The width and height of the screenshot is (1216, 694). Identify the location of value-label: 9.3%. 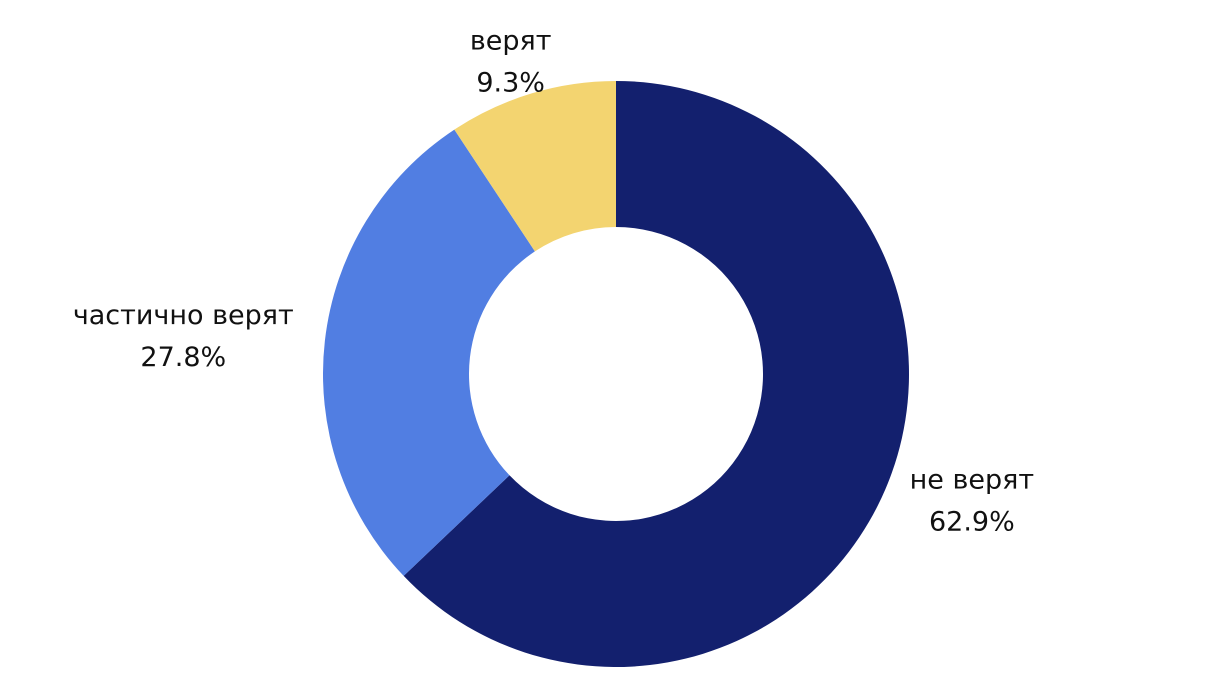
(510, 82).